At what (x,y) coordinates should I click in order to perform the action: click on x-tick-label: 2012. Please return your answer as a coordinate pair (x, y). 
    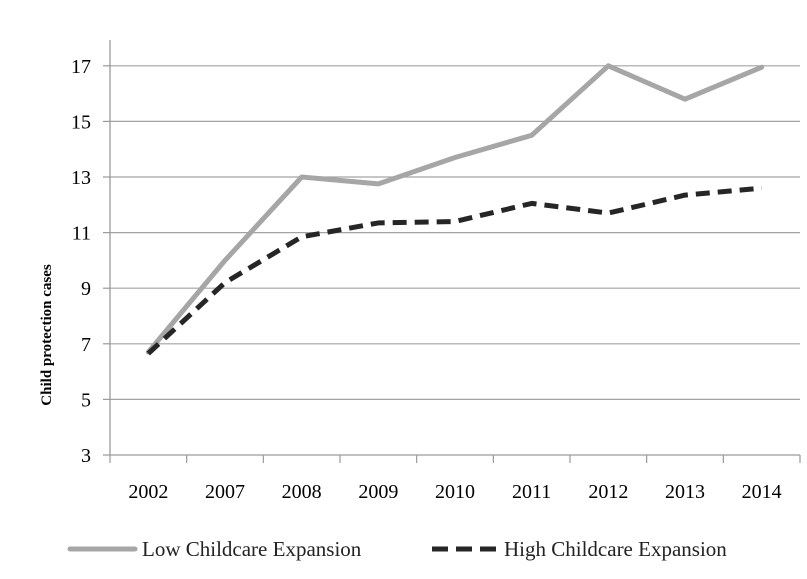
    Looking at the image, I should click on (608, 492).